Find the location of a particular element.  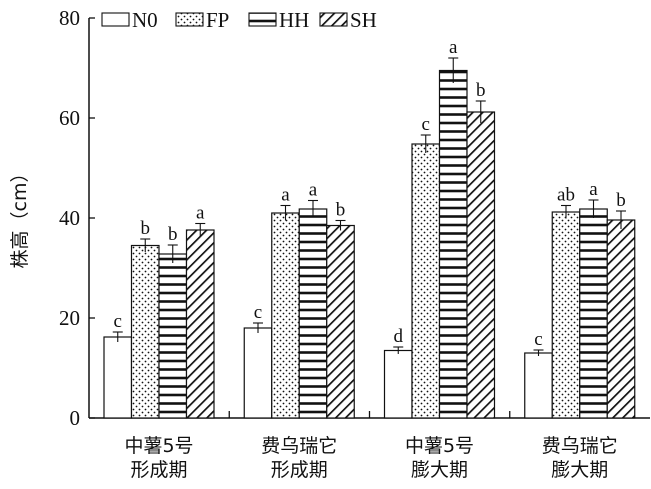

y-tick-label: 80 is located at coordinates (69, 18).